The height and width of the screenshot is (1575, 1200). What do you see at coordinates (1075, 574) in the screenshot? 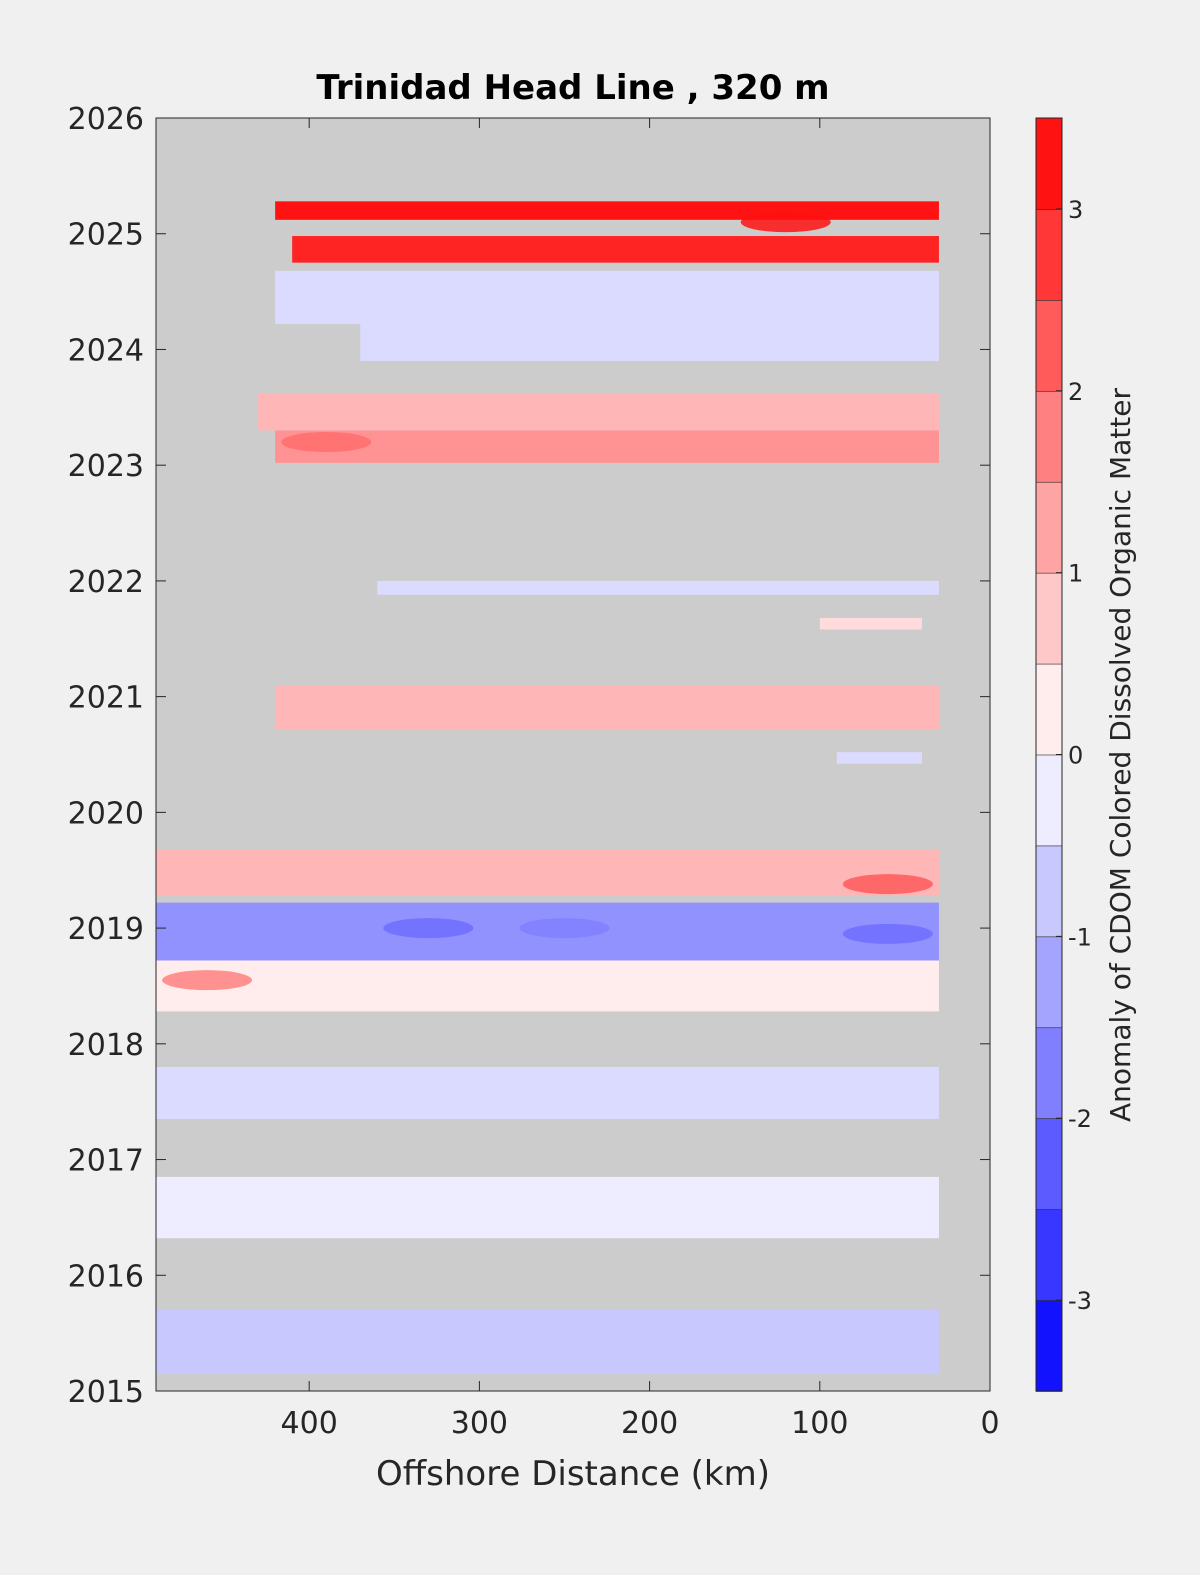
I see `colorbar-tick-label: 1` at bounding box center [1075, 574].